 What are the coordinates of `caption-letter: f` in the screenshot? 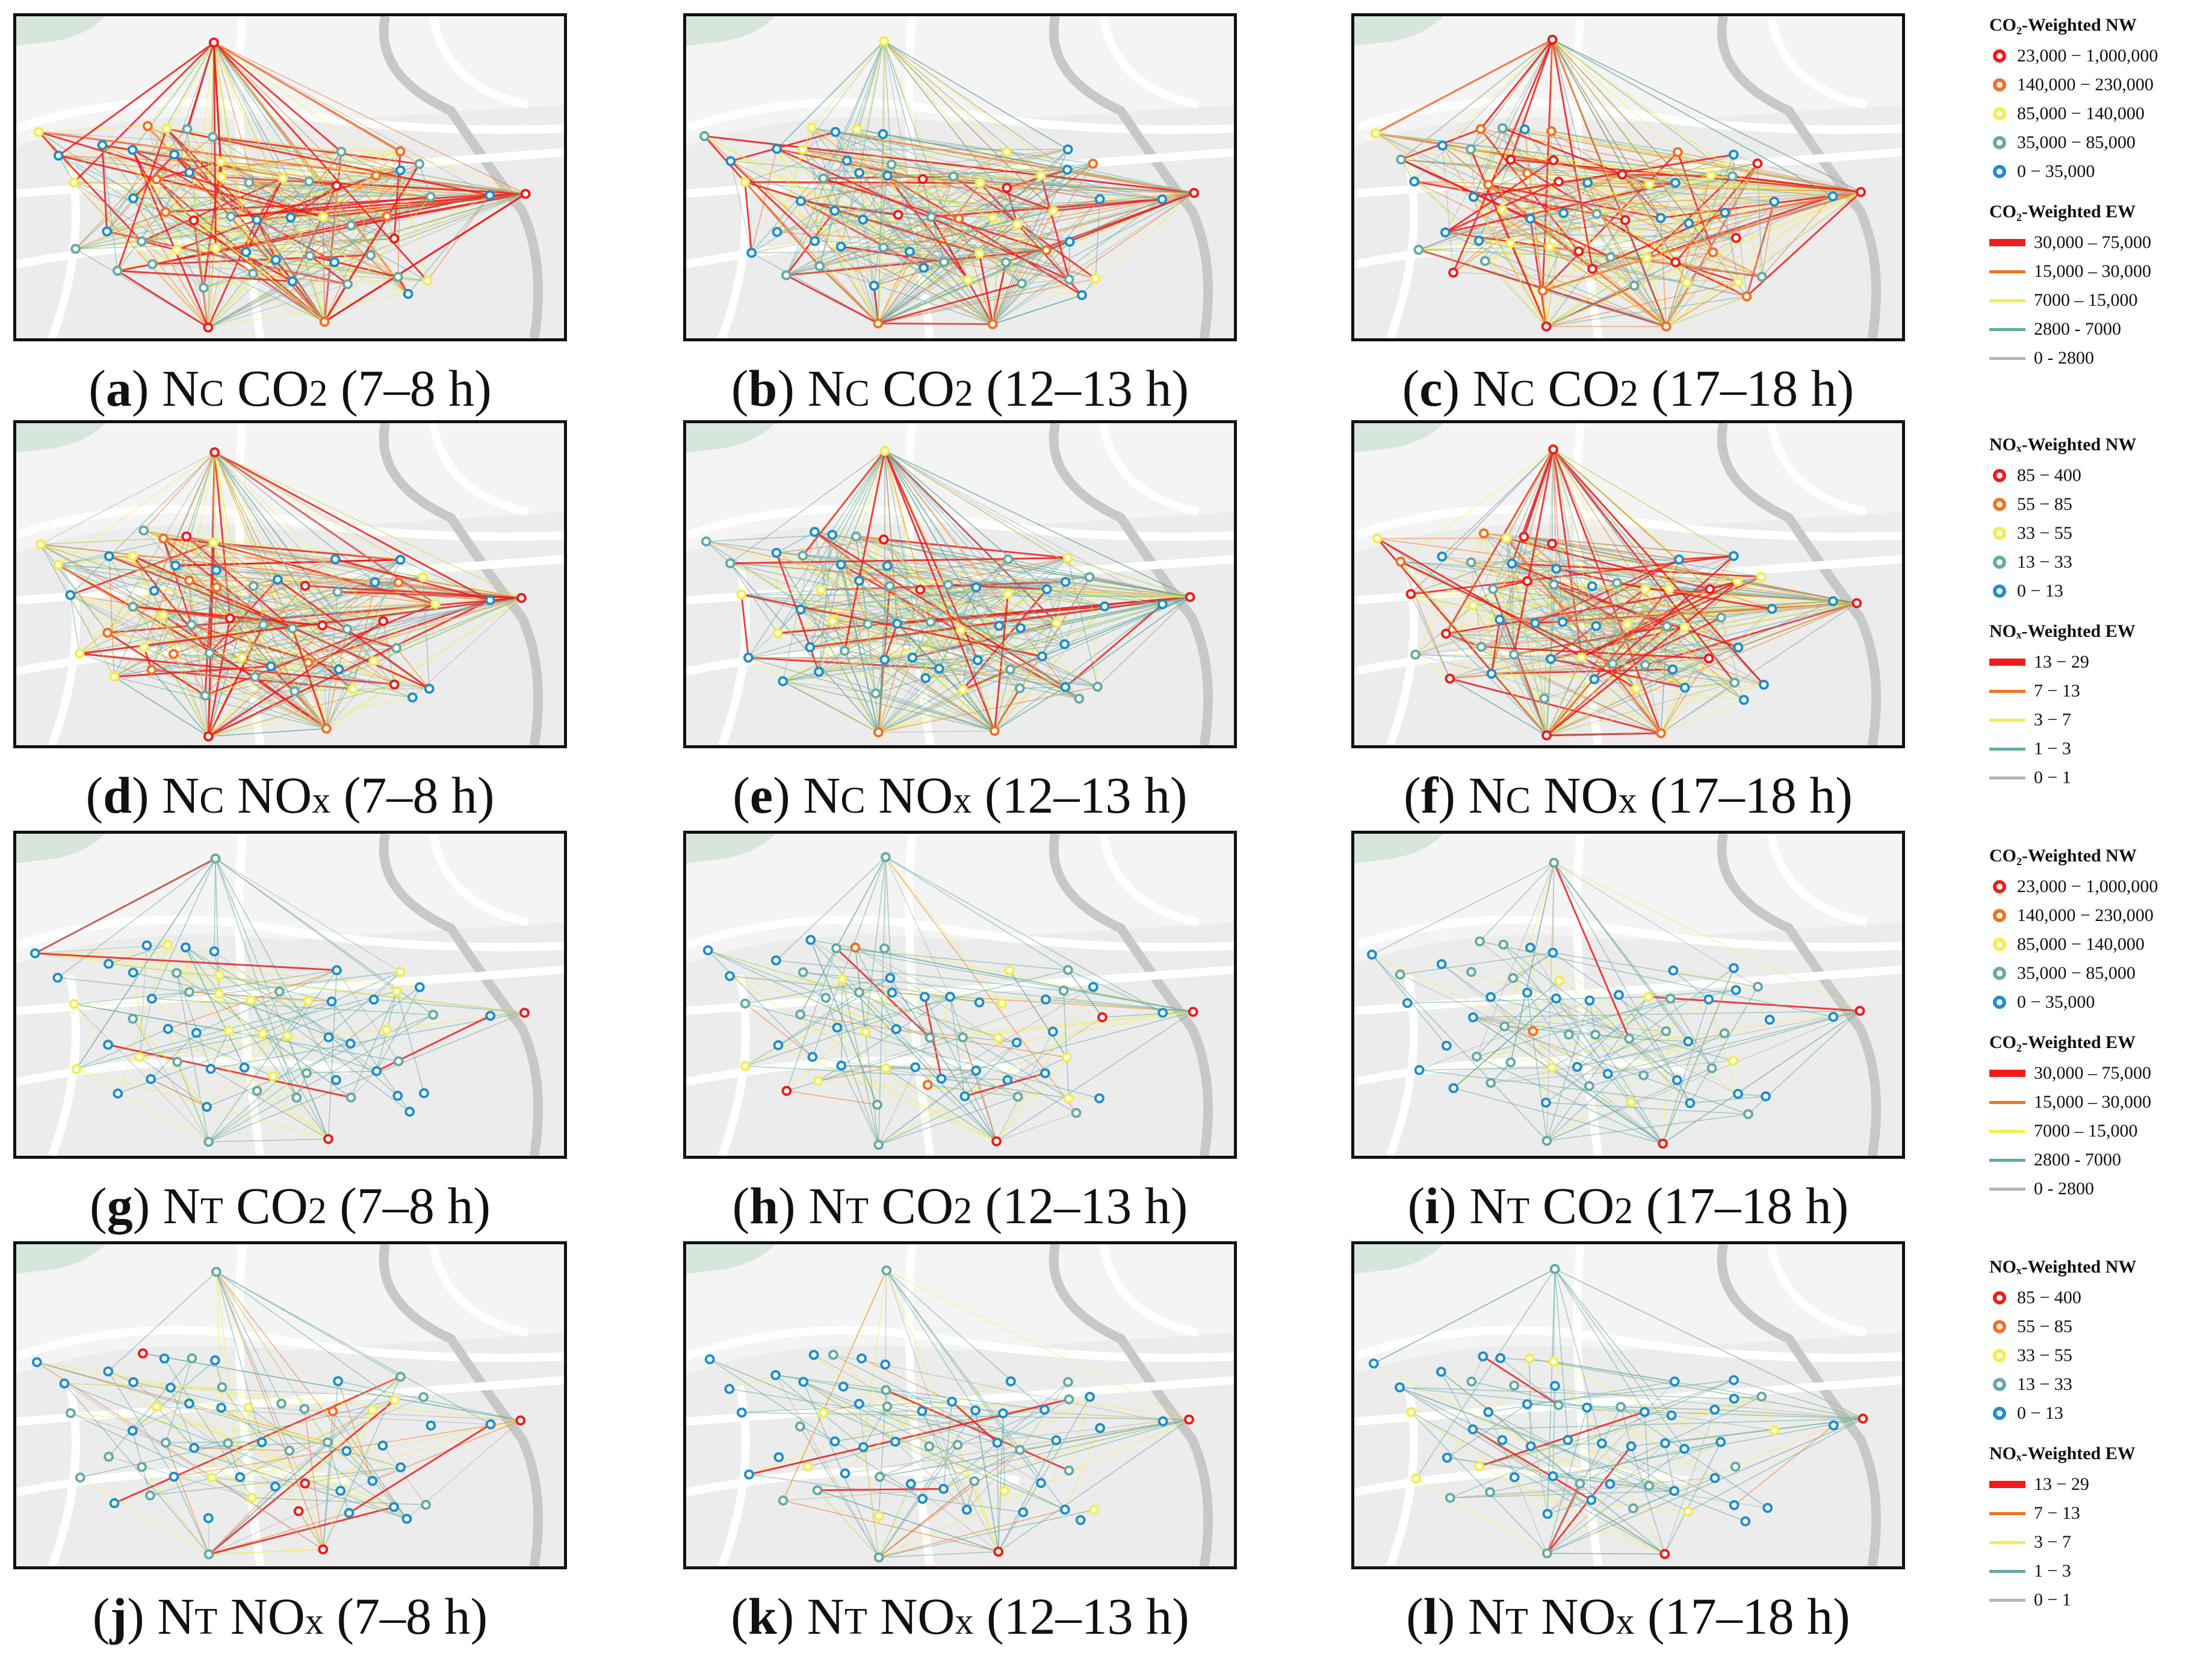 It's located at (1429, 795).